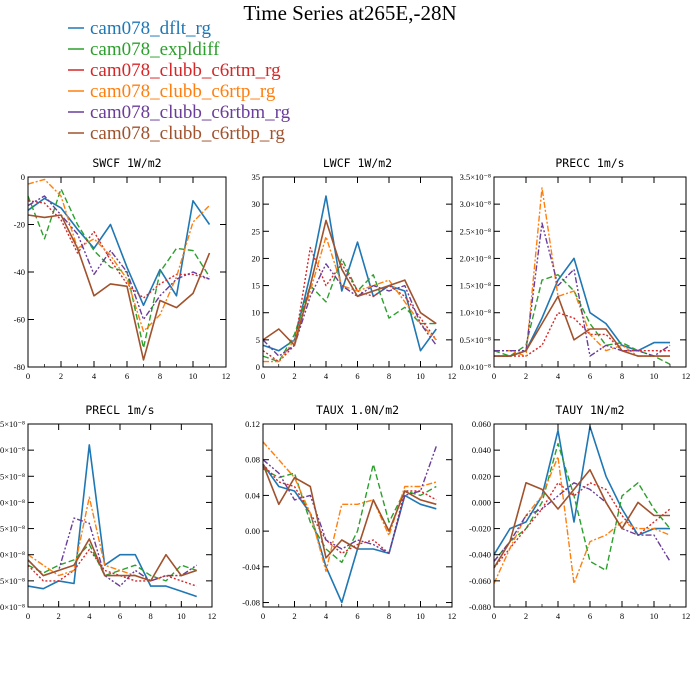 This screenshot has width=700, height=700. Describe the element at coordinates (349, 13) in the screenshot. I see `figure-title: Time Series at265E,-28N` at that location.